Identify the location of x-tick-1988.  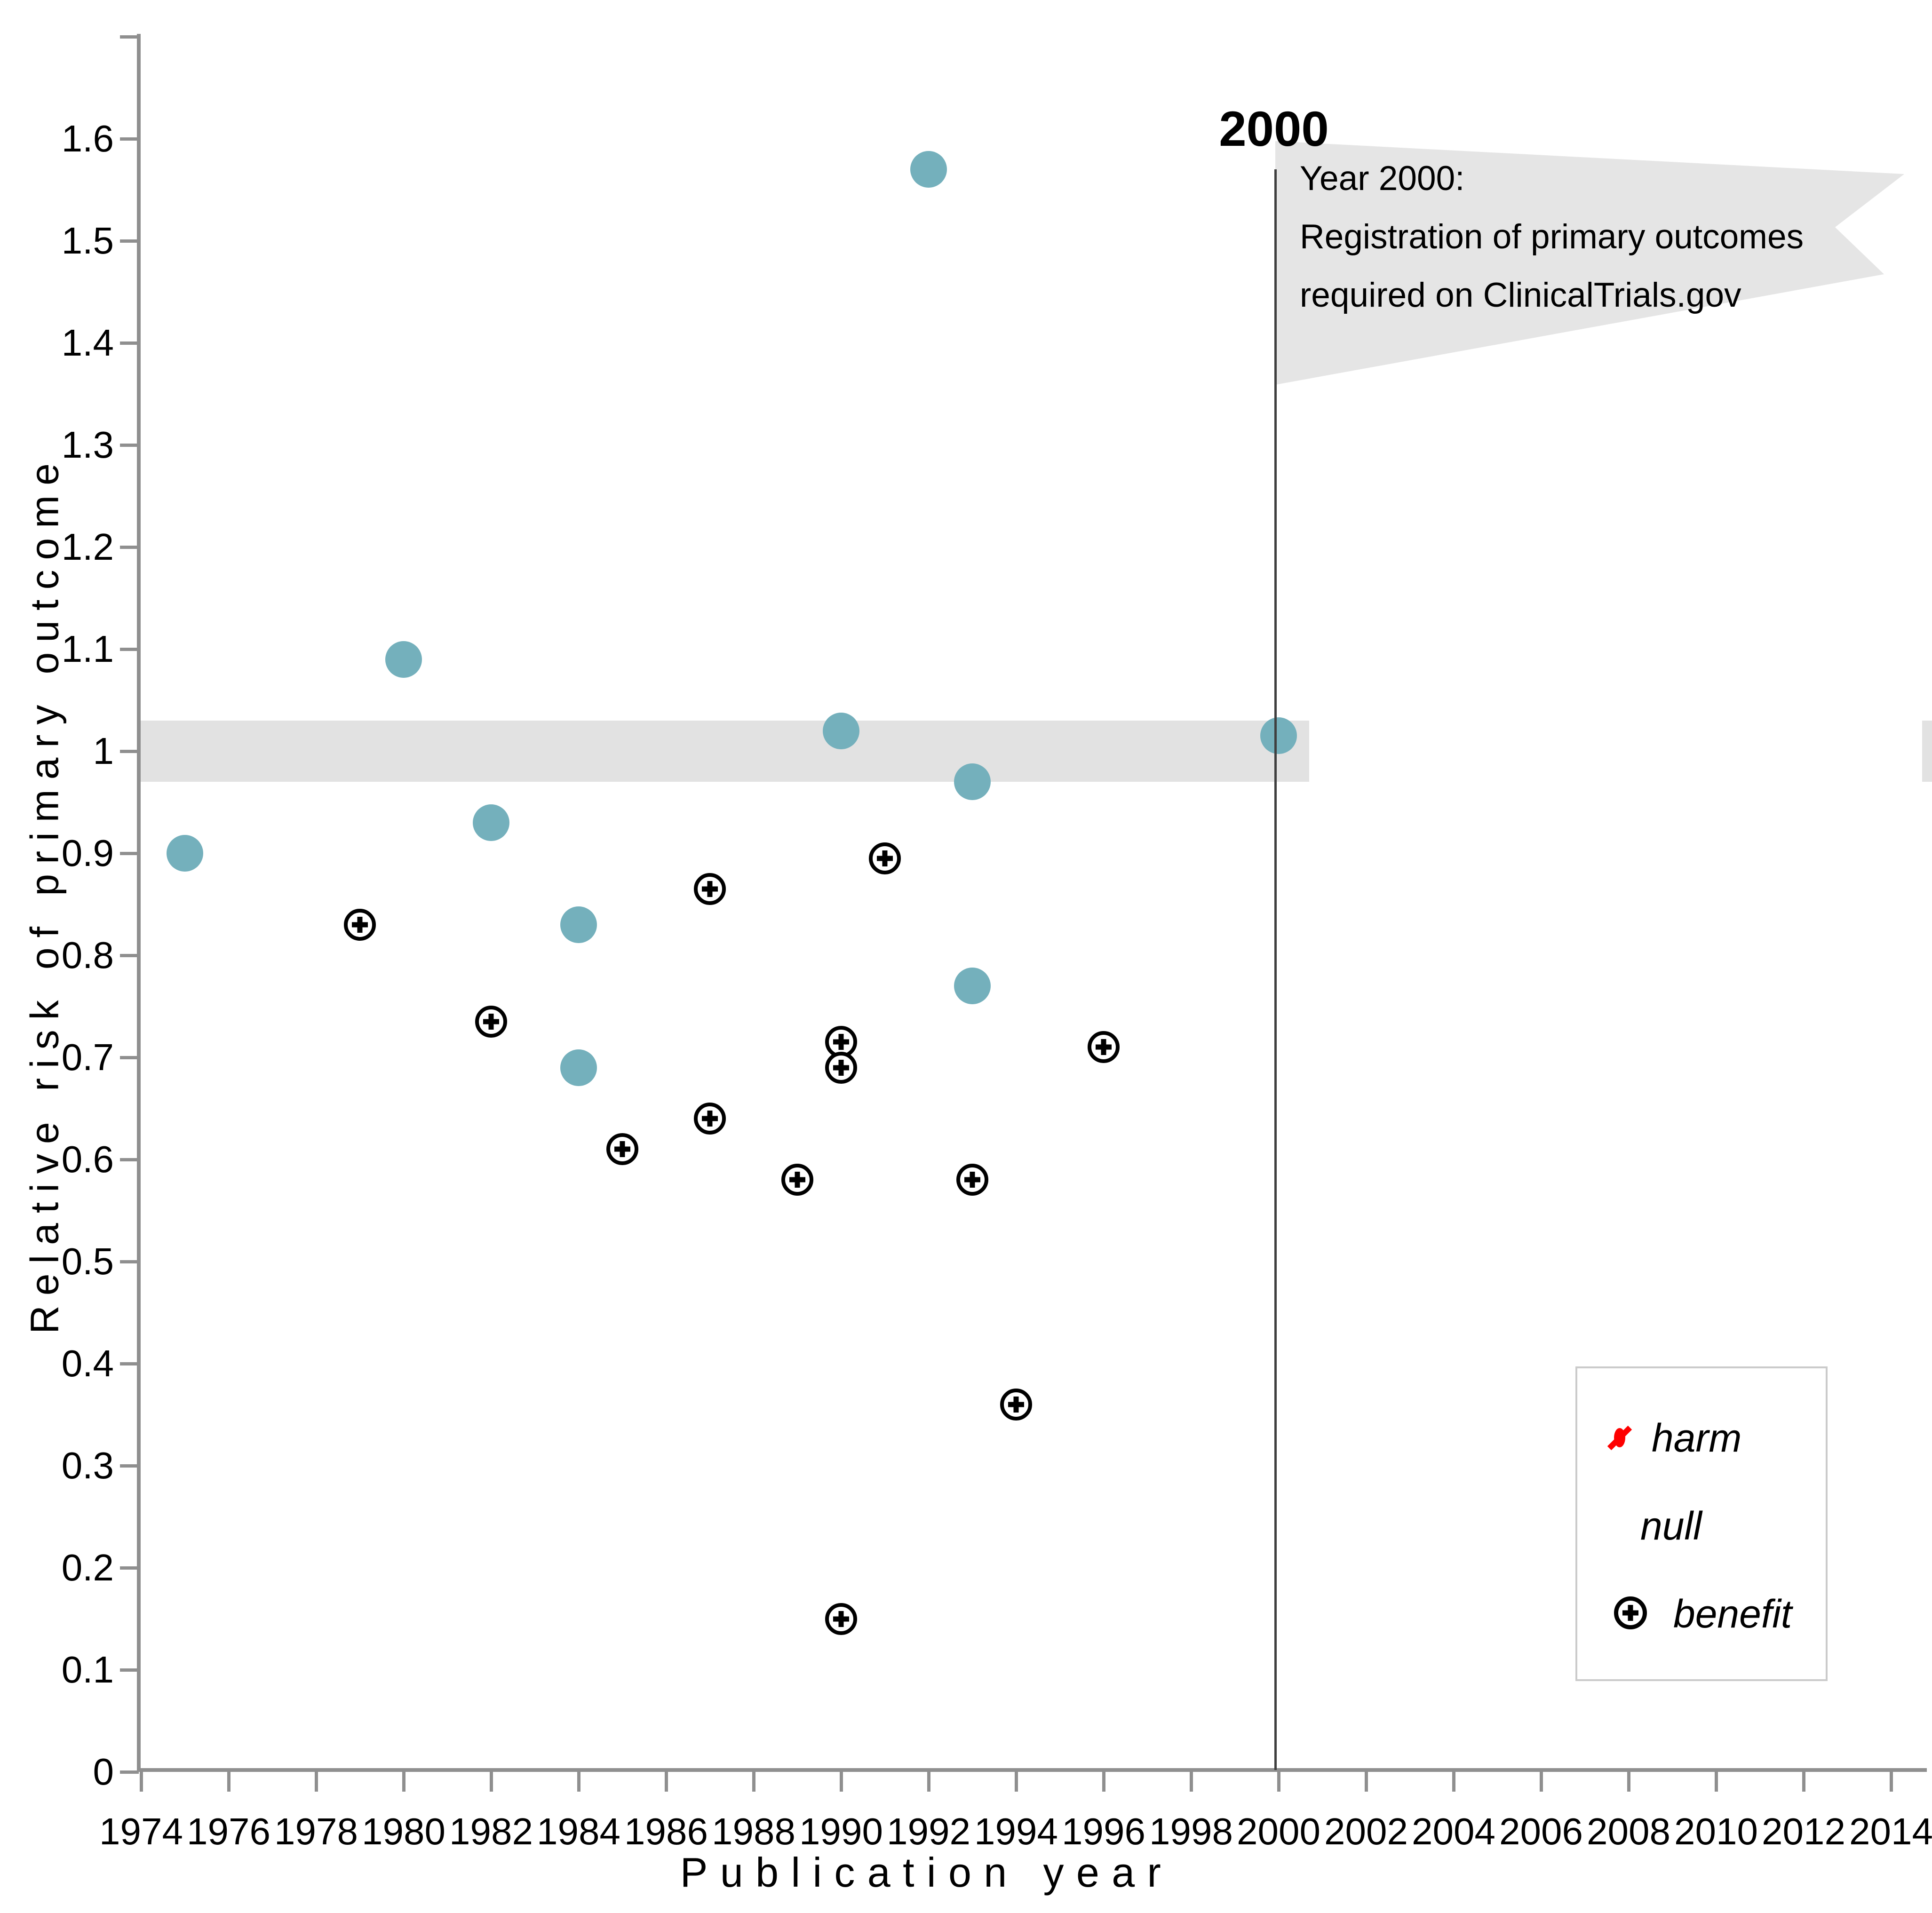
(753, 1781).